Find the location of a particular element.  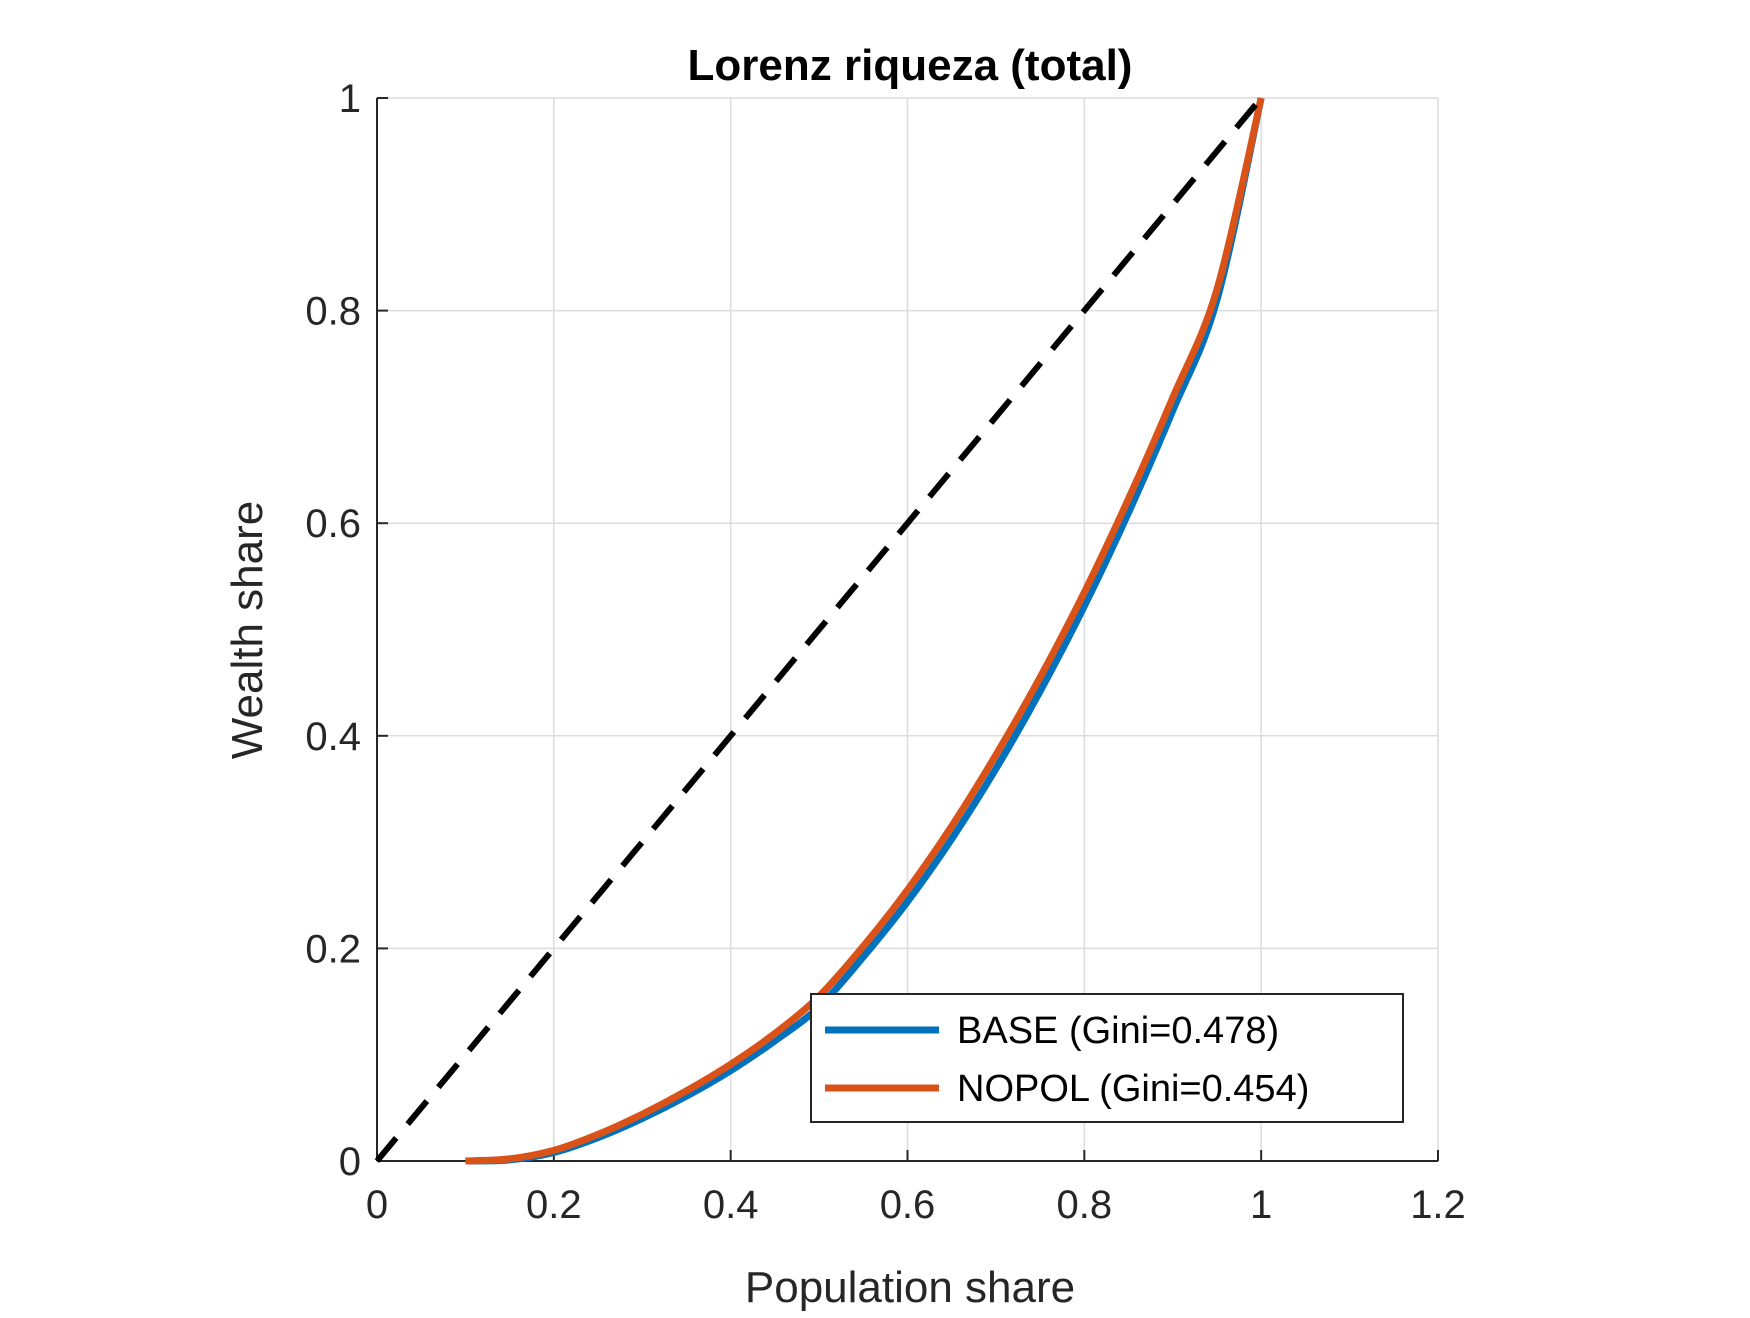

legend-label: NOPOL (Gini=0.454) is located at coordinates (1133, 1089).